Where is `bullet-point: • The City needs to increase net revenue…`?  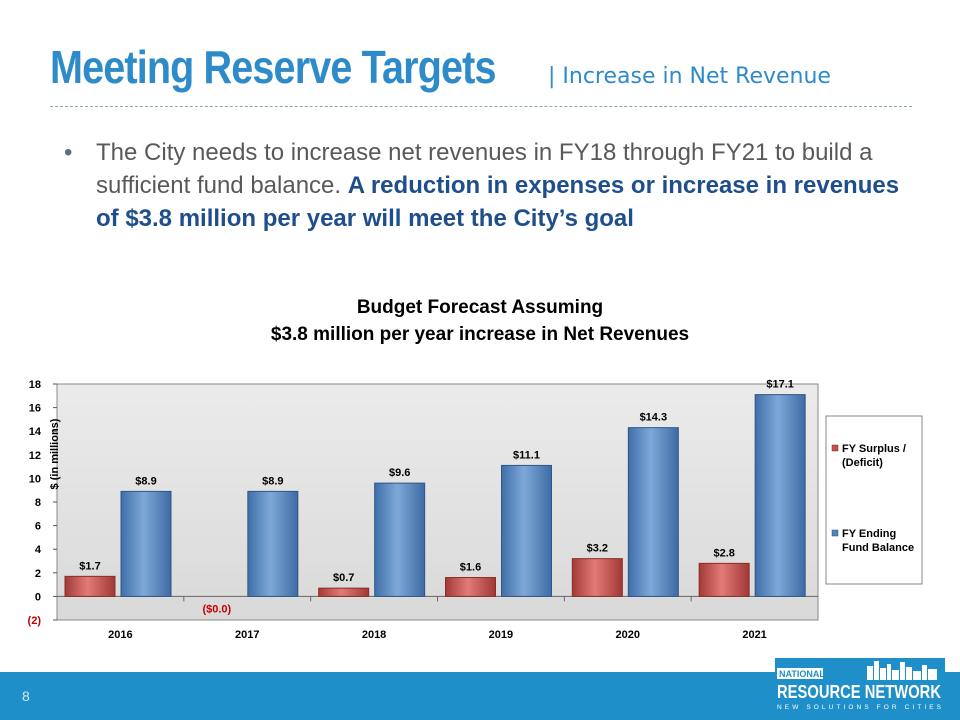 bullet-point: • The City needs to increase net revenue… is located at coordinates (485, 185).